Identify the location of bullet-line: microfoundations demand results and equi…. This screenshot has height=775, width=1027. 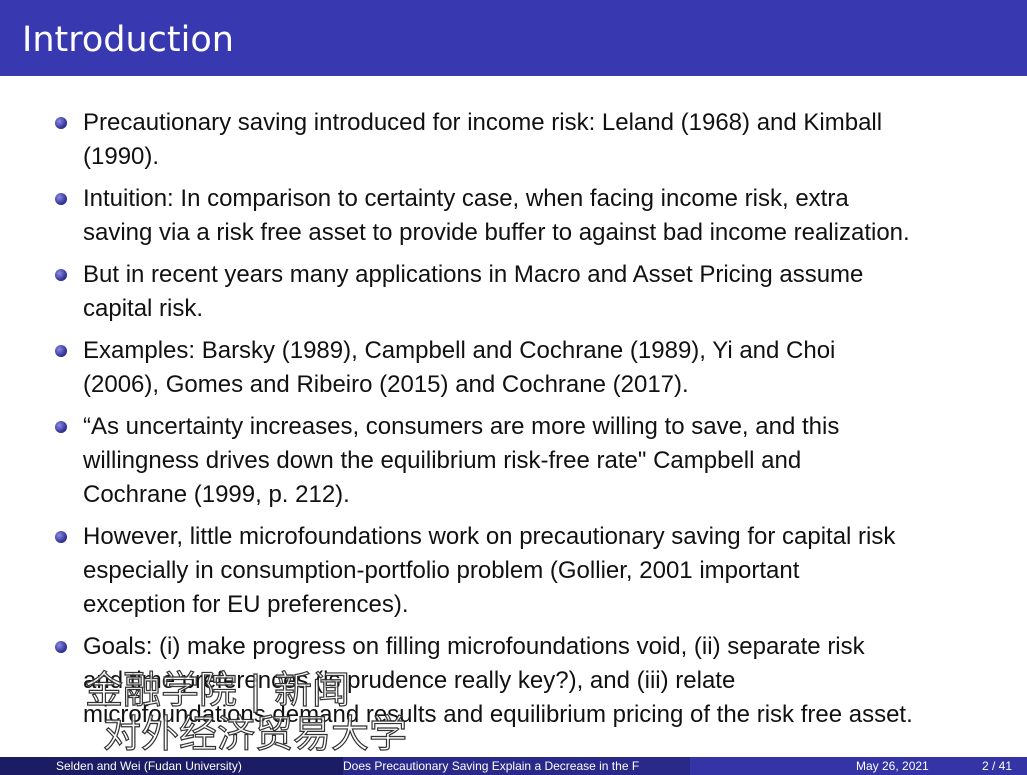
(498, 714).